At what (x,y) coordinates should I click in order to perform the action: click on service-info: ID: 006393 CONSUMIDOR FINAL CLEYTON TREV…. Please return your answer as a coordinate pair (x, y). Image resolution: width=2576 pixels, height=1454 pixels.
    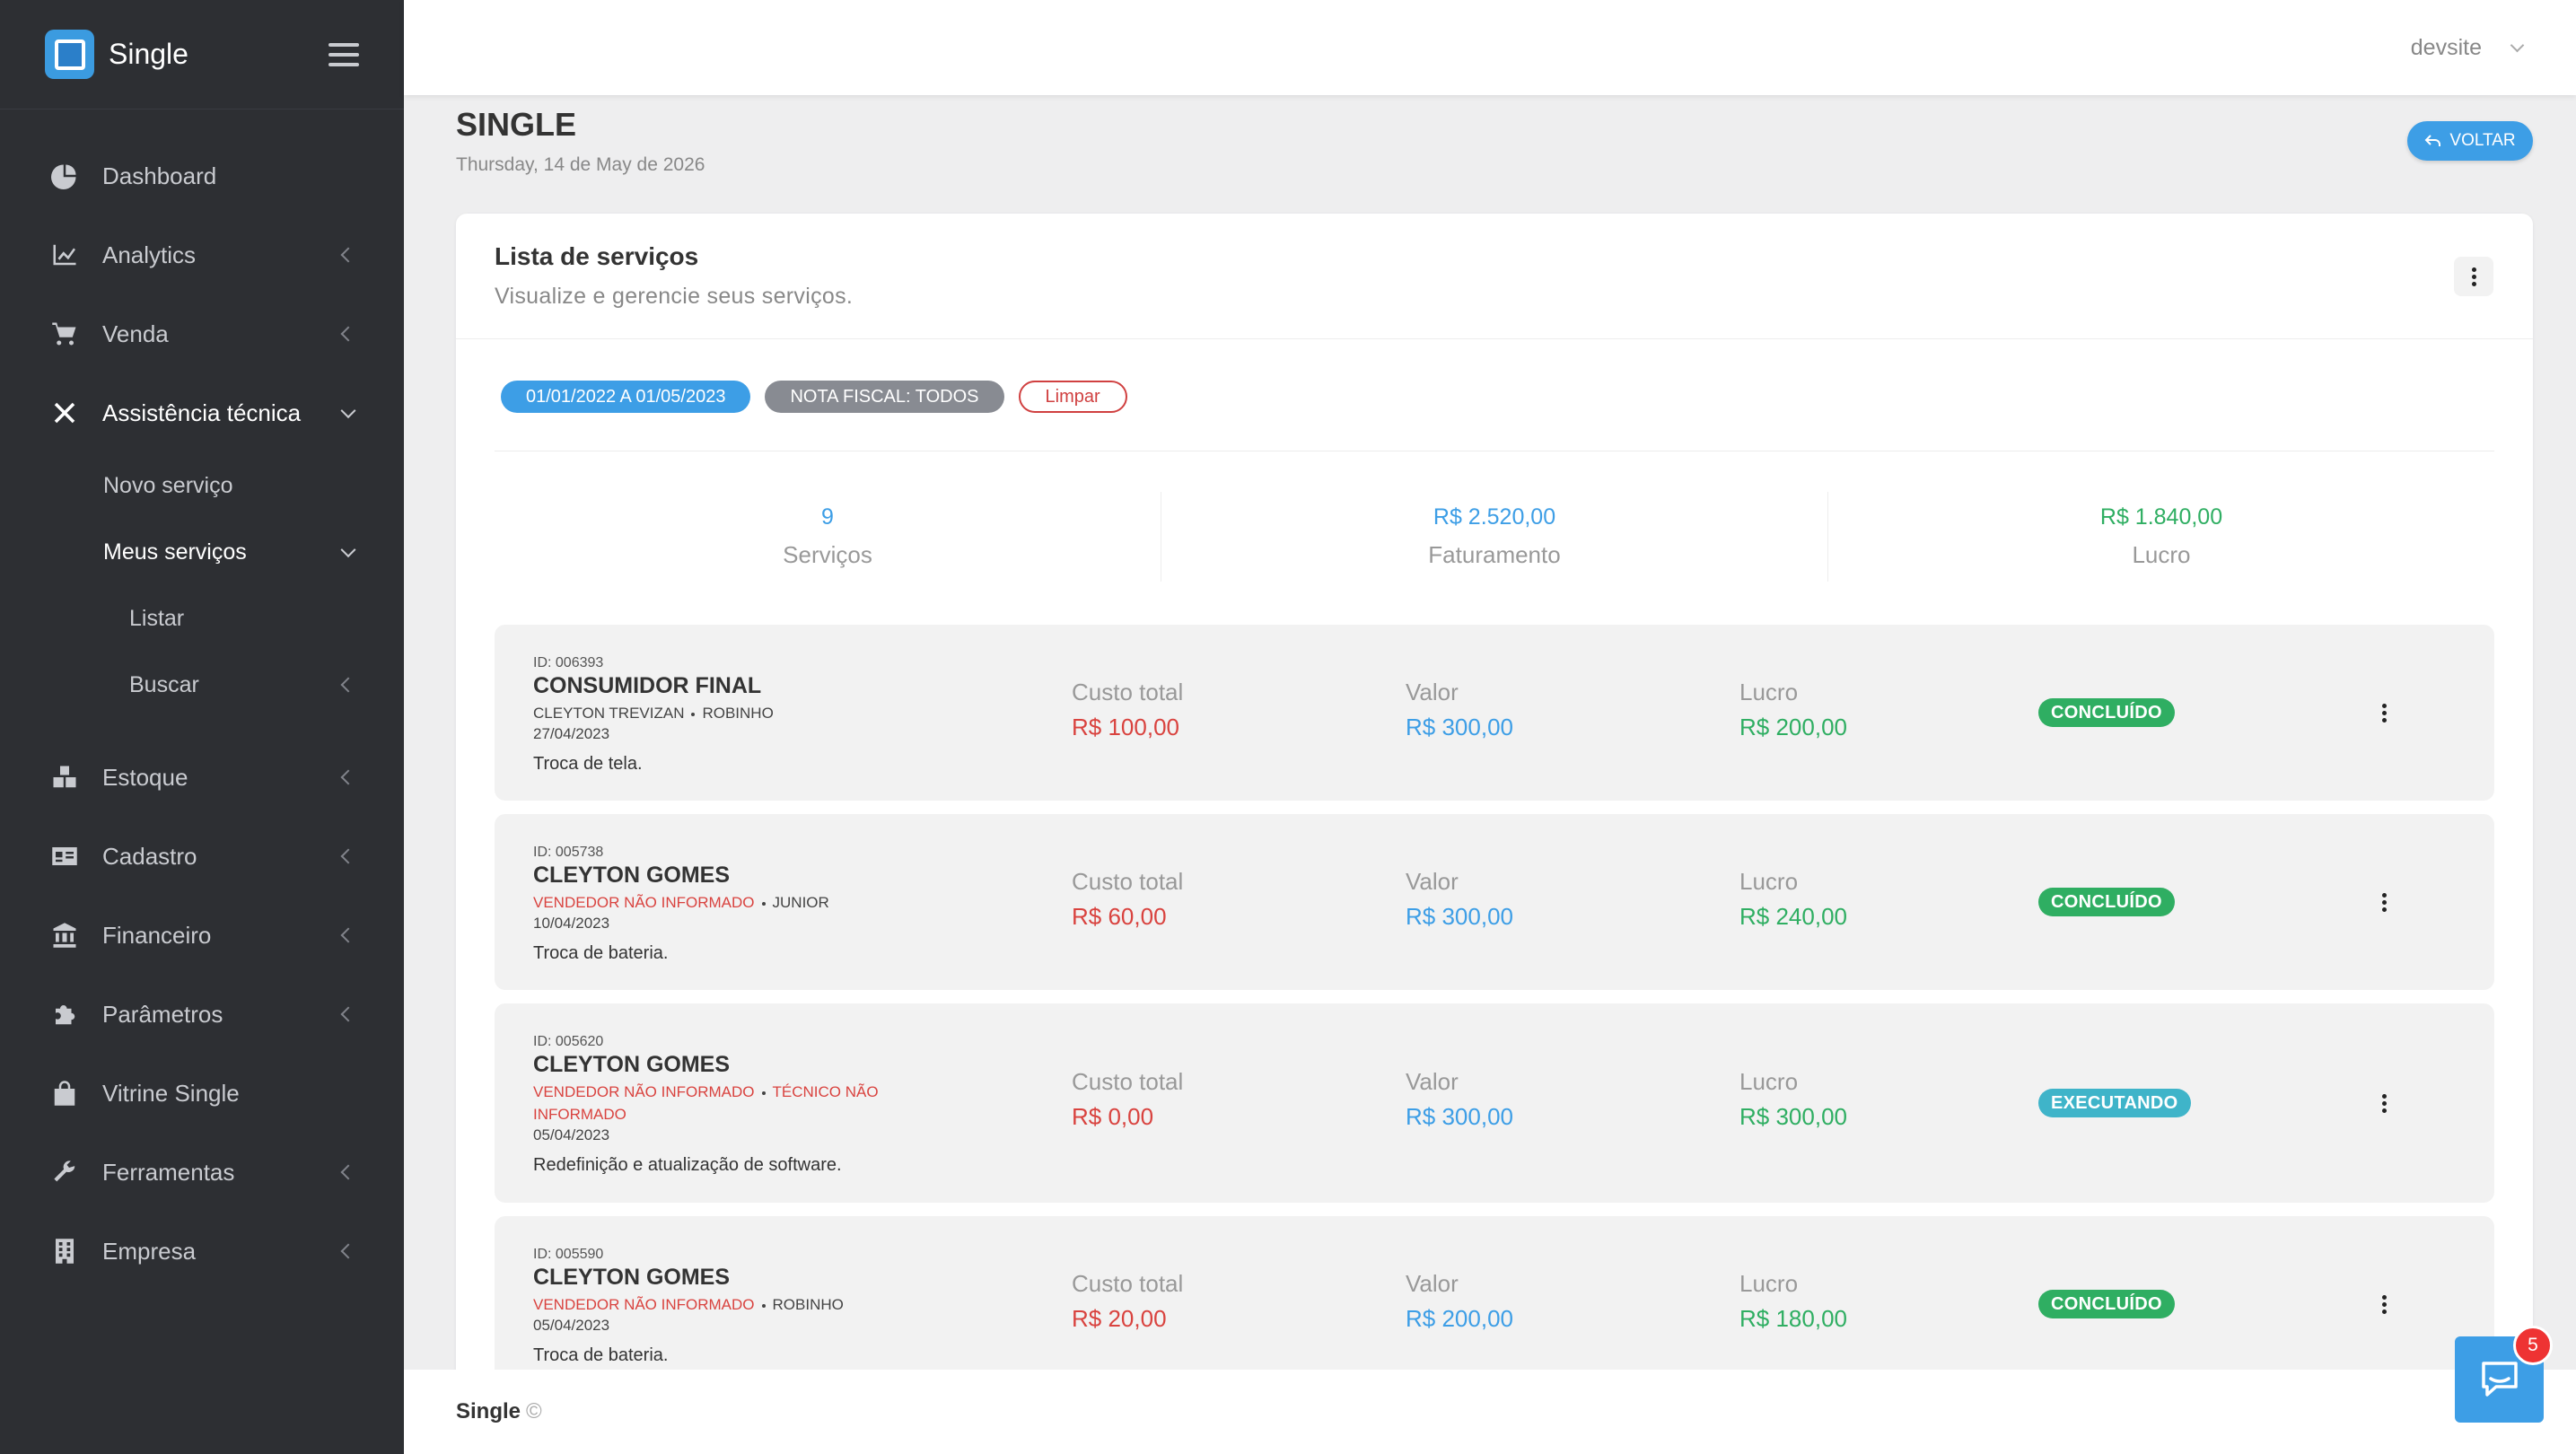
    Looking at the image, I should click on (653, 715).